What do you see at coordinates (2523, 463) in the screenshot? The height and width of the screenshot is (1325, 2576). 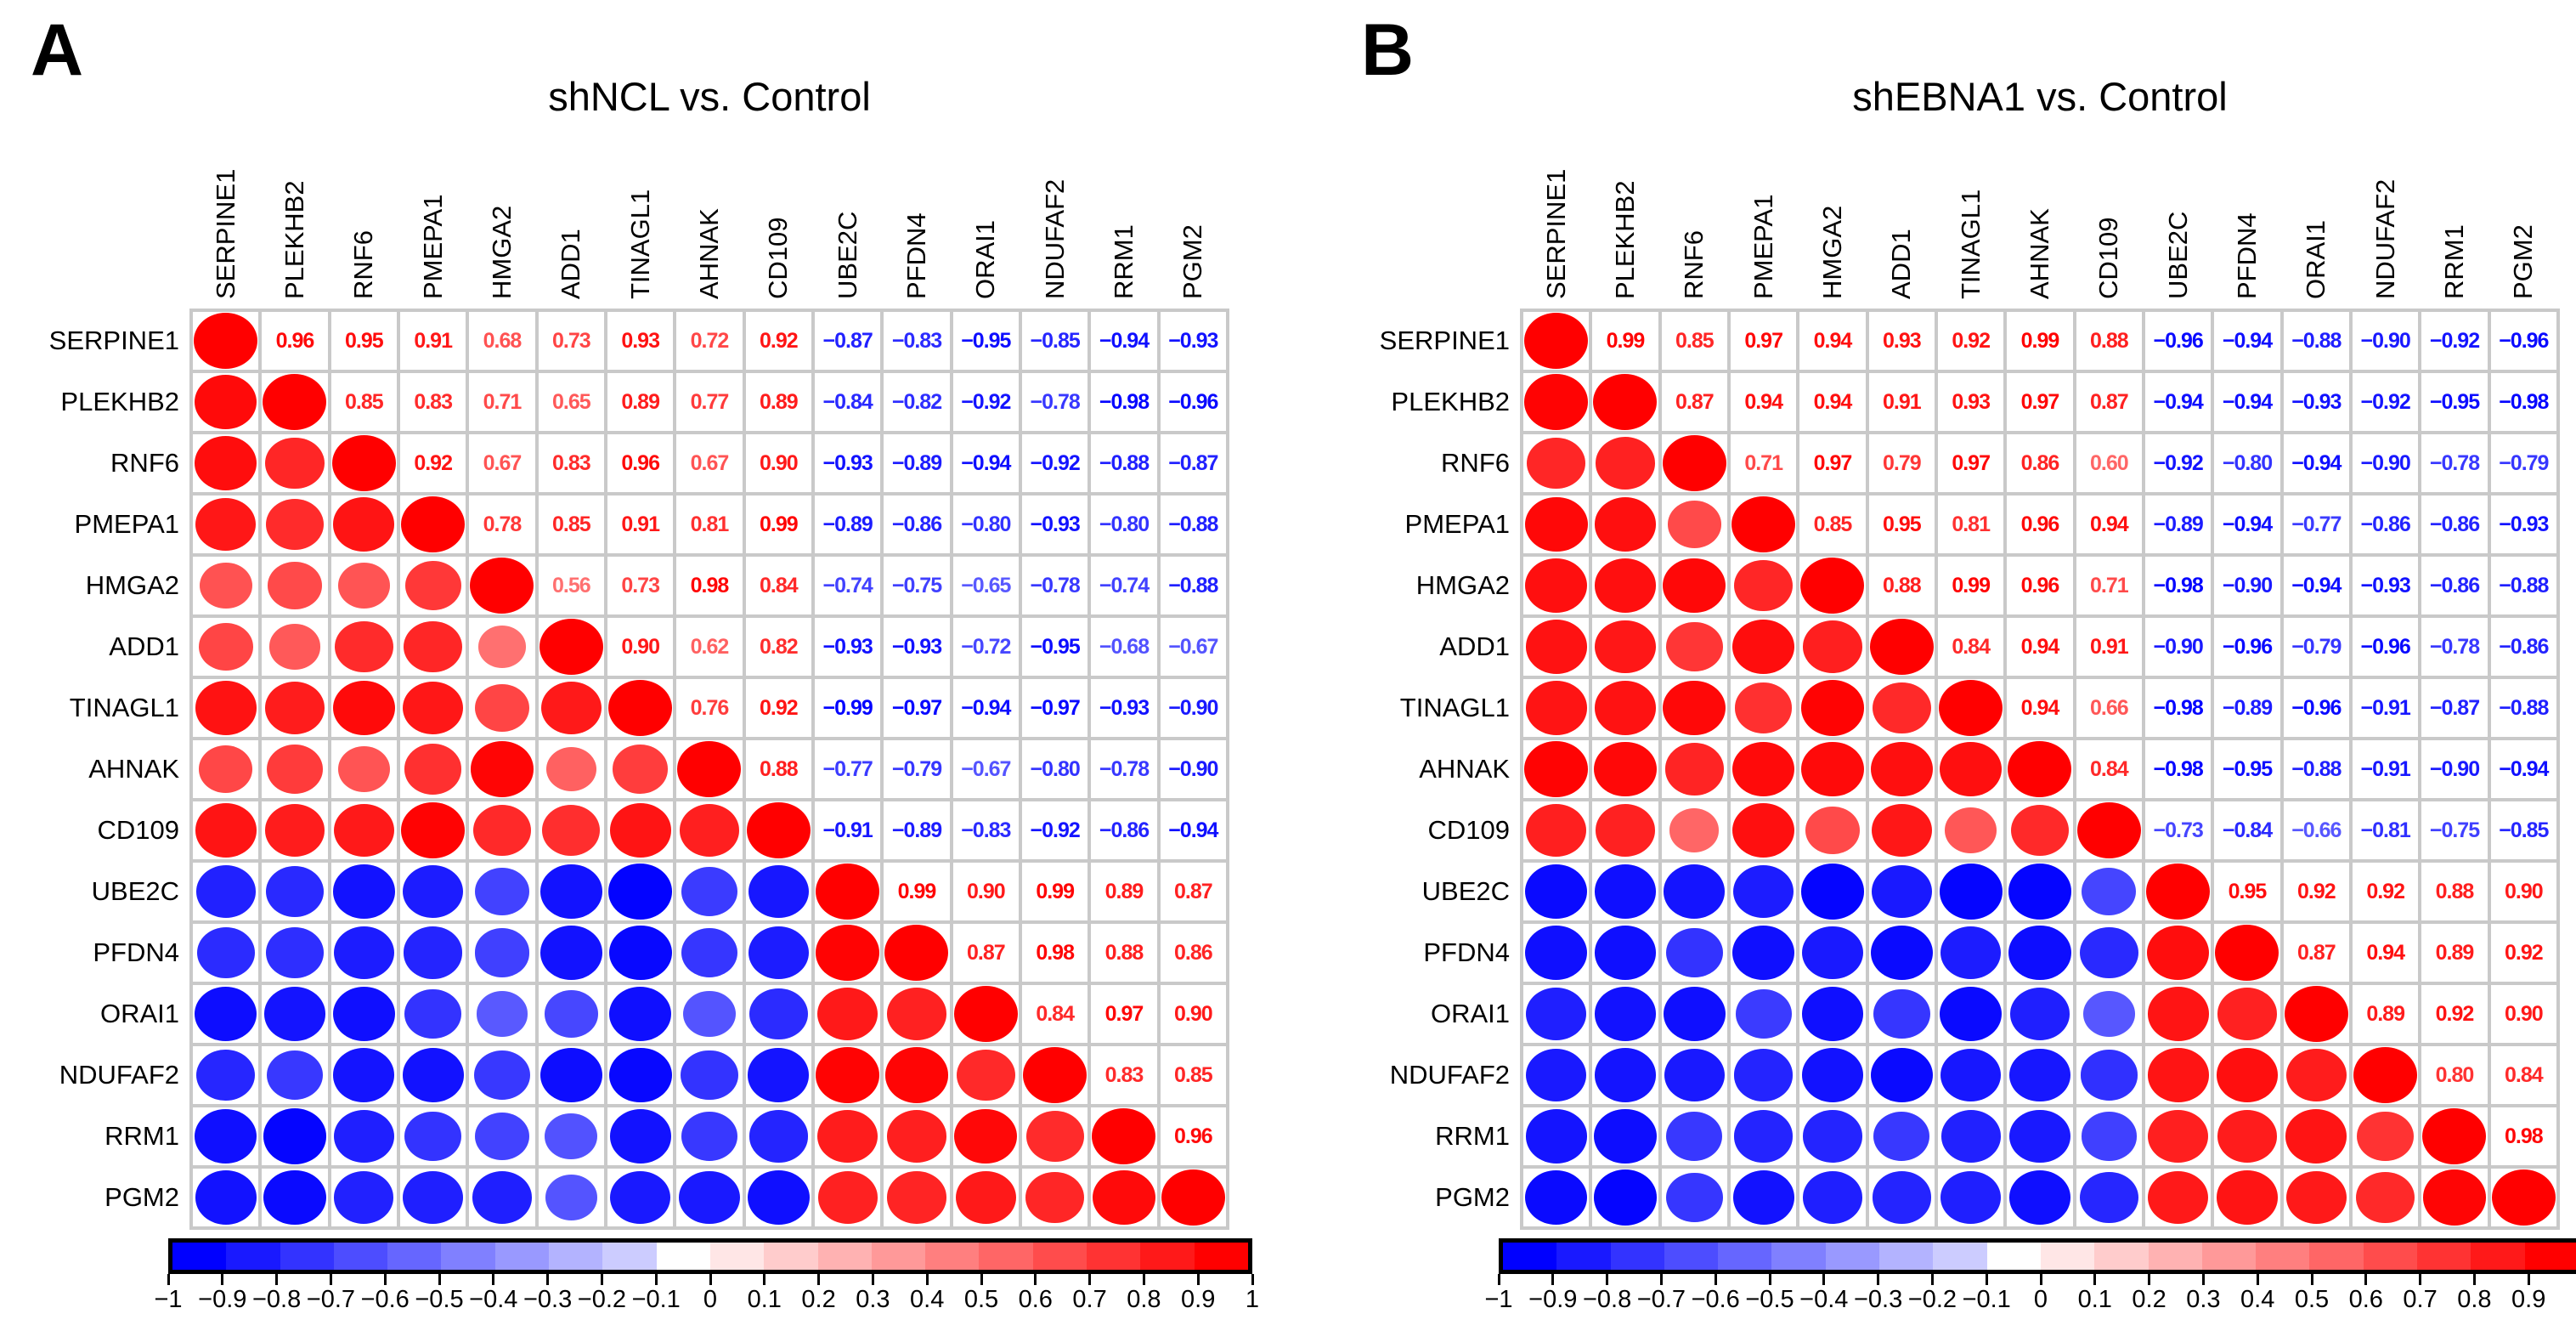 I see `grid-cell: −0.79` at bounding box center [2523, 463].